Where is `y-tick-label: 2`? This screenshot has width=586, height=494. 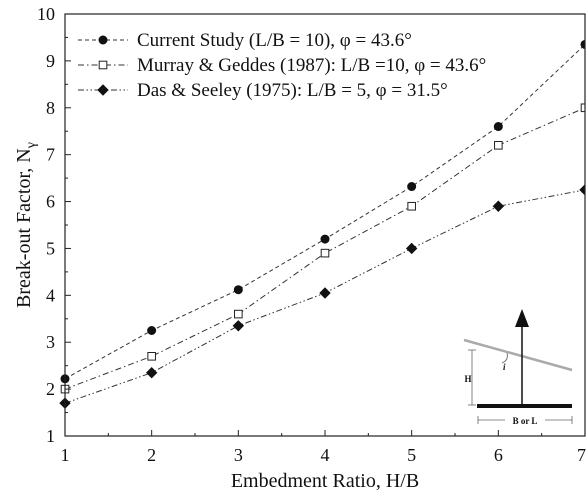
y-tick-label: 2 is located at coordinates (50, 389).